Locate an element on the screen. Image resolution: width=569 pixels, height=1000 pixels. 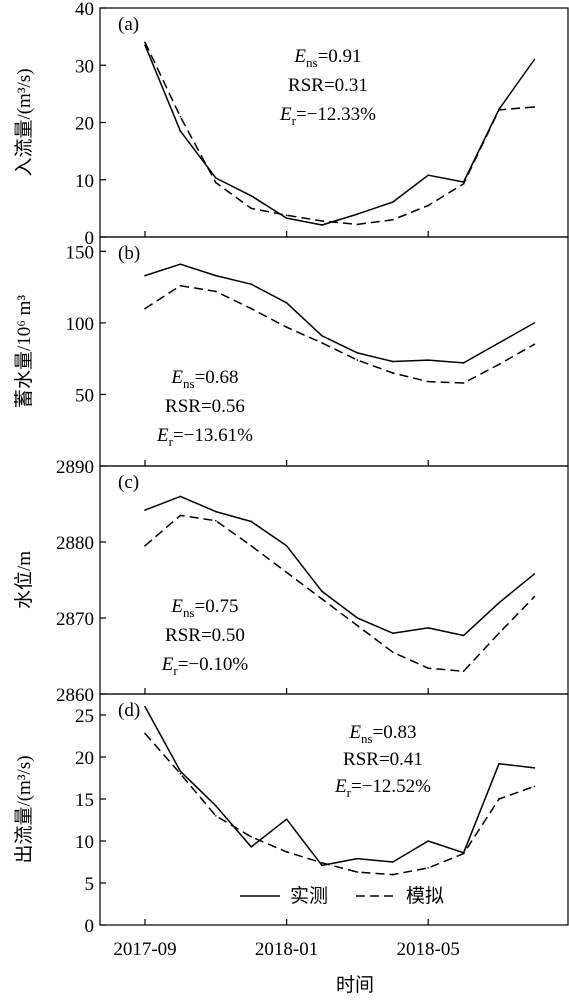
metric-annotation: Ens=0.83 is located at coordinates (382, 734).